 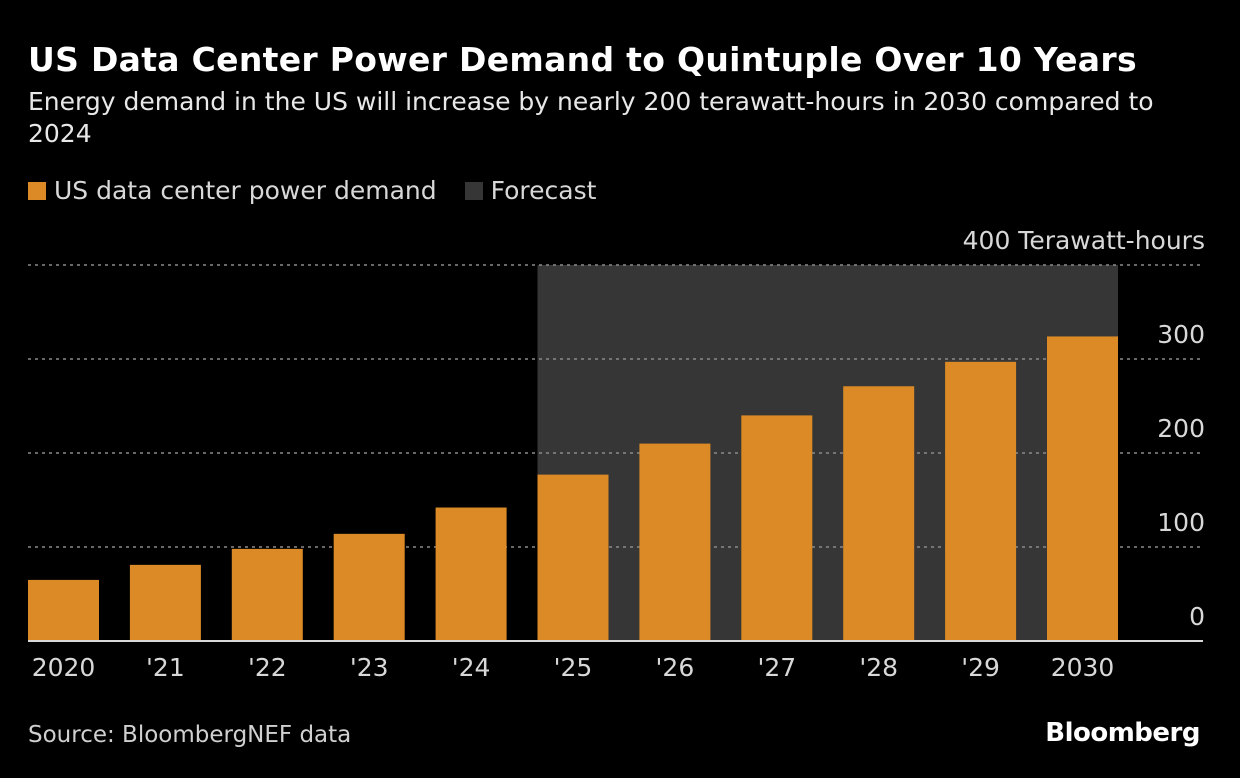 I want to click on legend: US data center power demand Forecast, so click(x=326, y=190).